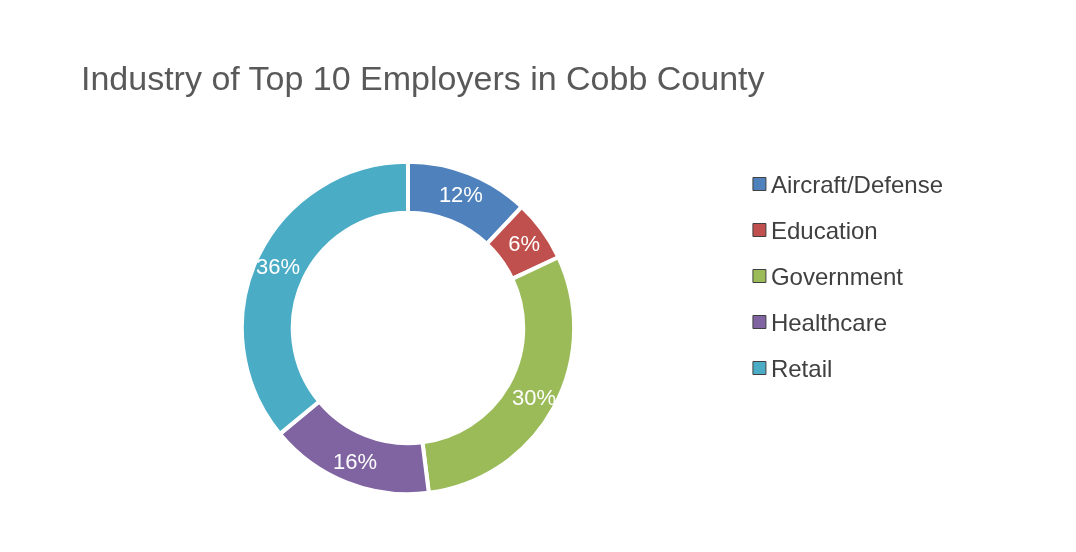 The image size is (1076, 552). I want to click on legend-label: Aircraft/Defense, so click(857, 184).